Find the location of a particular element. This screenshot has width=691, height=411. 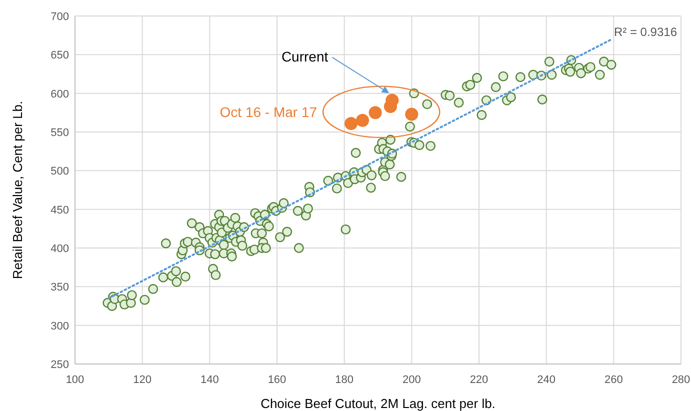

x-tick-label: 180 is located at coordinates (344, 380).